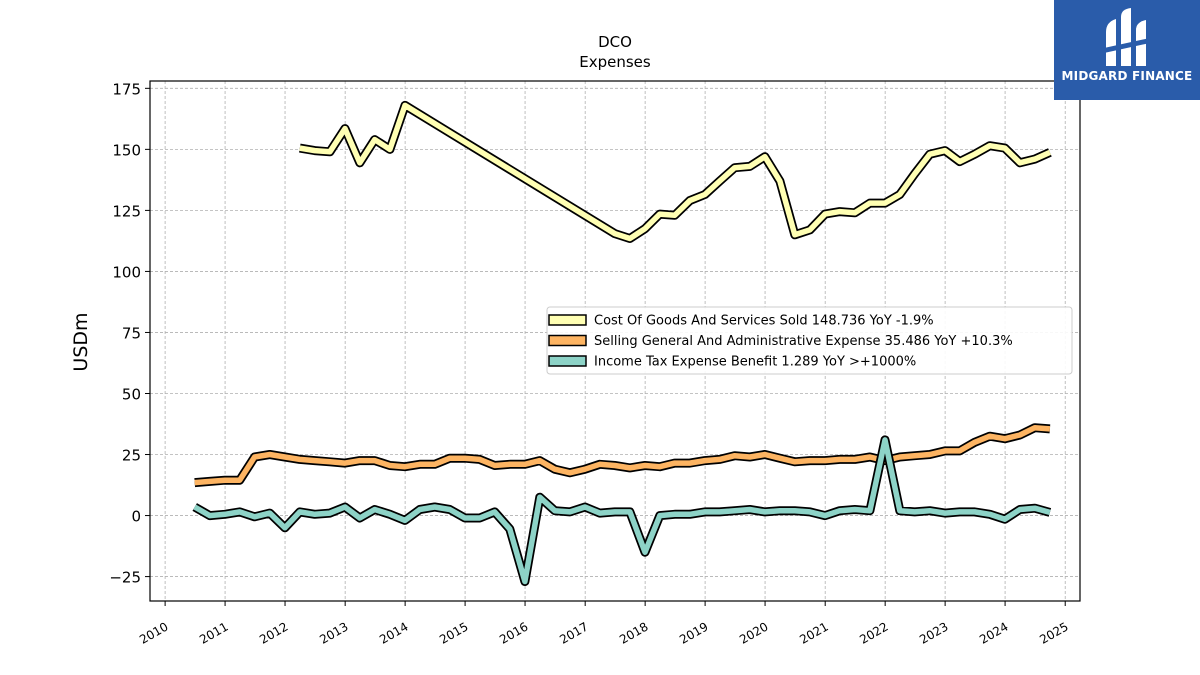 The height and width of the screenshot is (675, 1200). What do you see at coordinates (993, 632) in the screenshot?
I see `x-tick-label: 2024` at bounding box center [993, 632].